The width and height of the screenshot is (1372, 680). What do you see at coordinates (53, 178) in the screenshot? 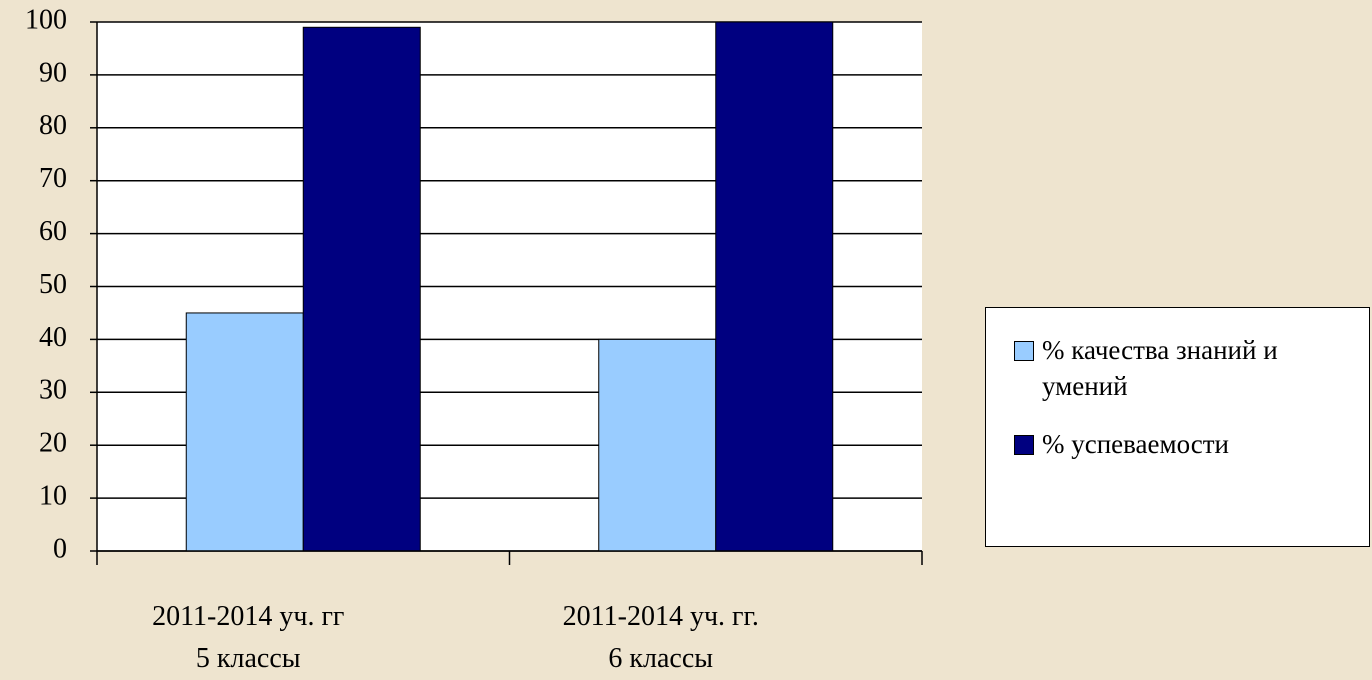
I see `y-tick-label: 70` at bounding box center [53, 178].